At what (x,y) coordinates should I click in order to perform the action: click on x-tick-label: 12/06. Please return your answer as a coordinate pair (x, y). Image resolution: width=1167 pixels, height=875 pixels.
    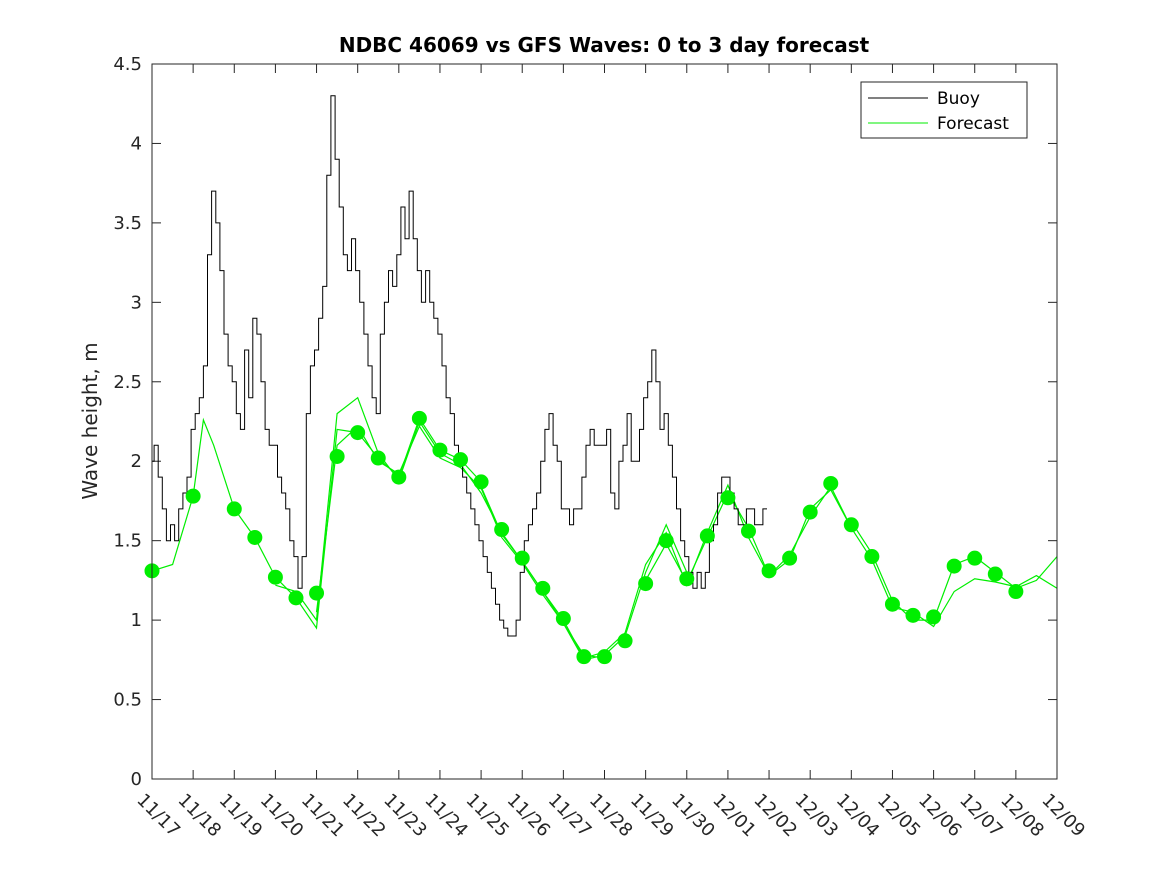
    Looking at the image, I should click on (940, 816).